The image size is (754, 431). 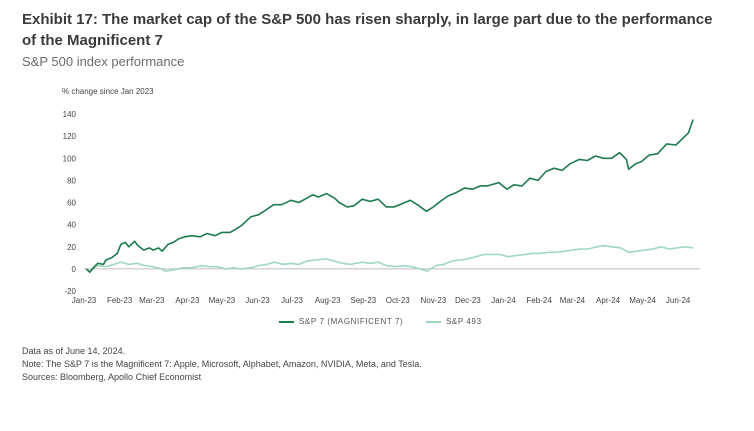 I want to click on y-tick-label: 140, so click(x=70, y=114).